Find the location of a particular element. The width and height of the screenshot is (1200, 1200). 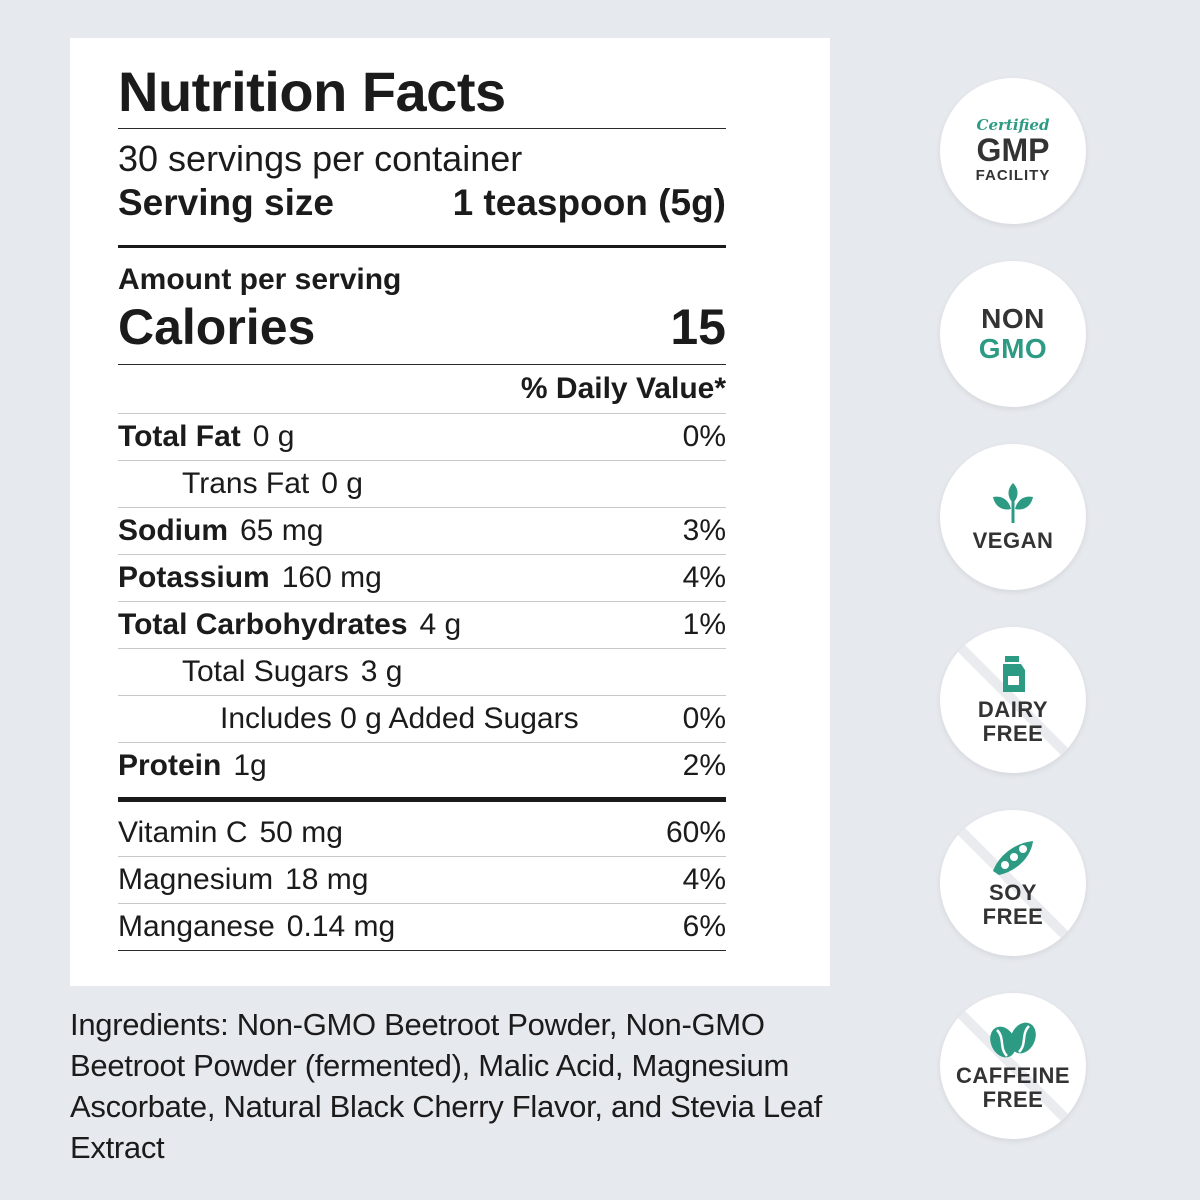

nutrient-amount: 3 g is located at coordinates (381, 671).